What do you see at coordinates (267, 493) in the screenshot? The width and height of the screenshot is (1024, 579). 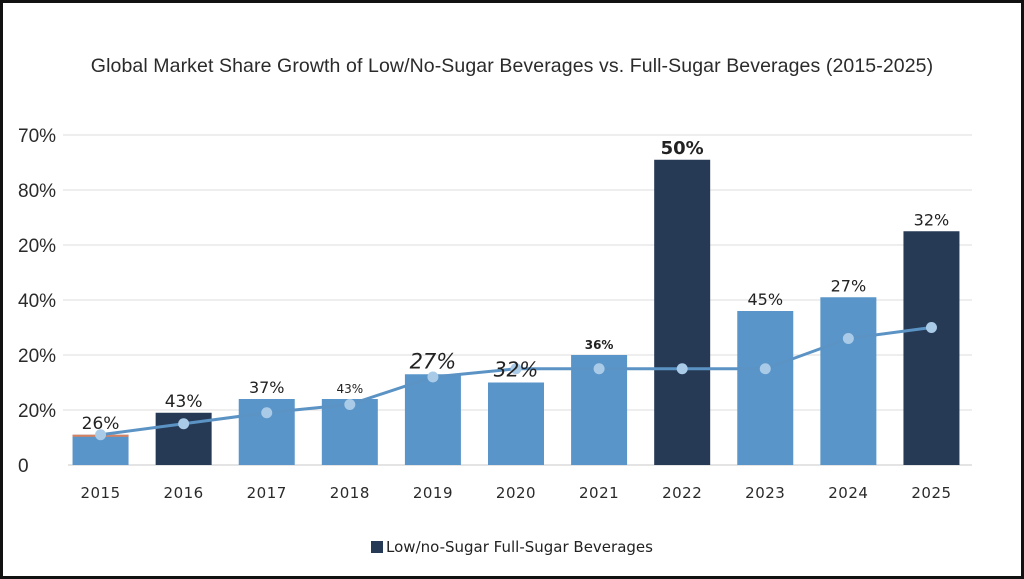 I see `x-tick-label: 2017` at bounding box center [267, 493].